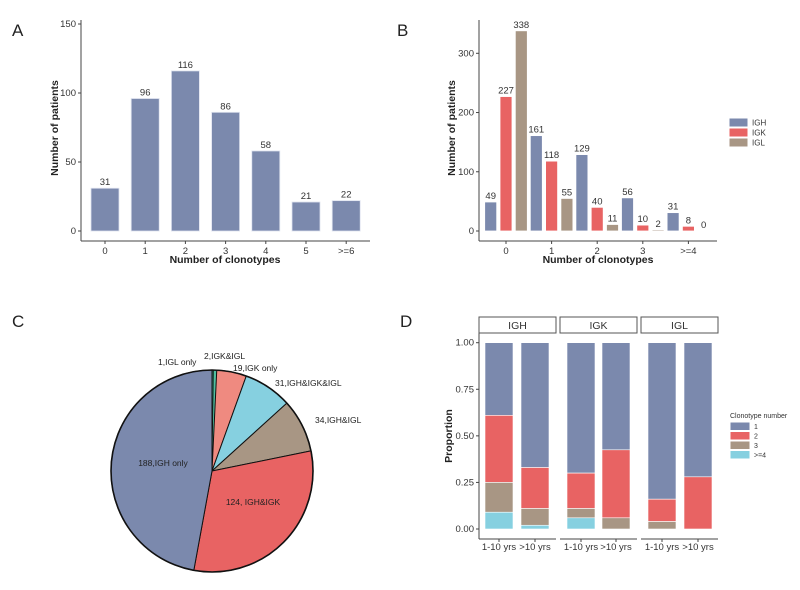 Image resolution: width=800 pixels, height=590 pixels. Describe the element at coordinates (465, 389) in the screenshot. I see `y-tick-label: 0.75` at that location.